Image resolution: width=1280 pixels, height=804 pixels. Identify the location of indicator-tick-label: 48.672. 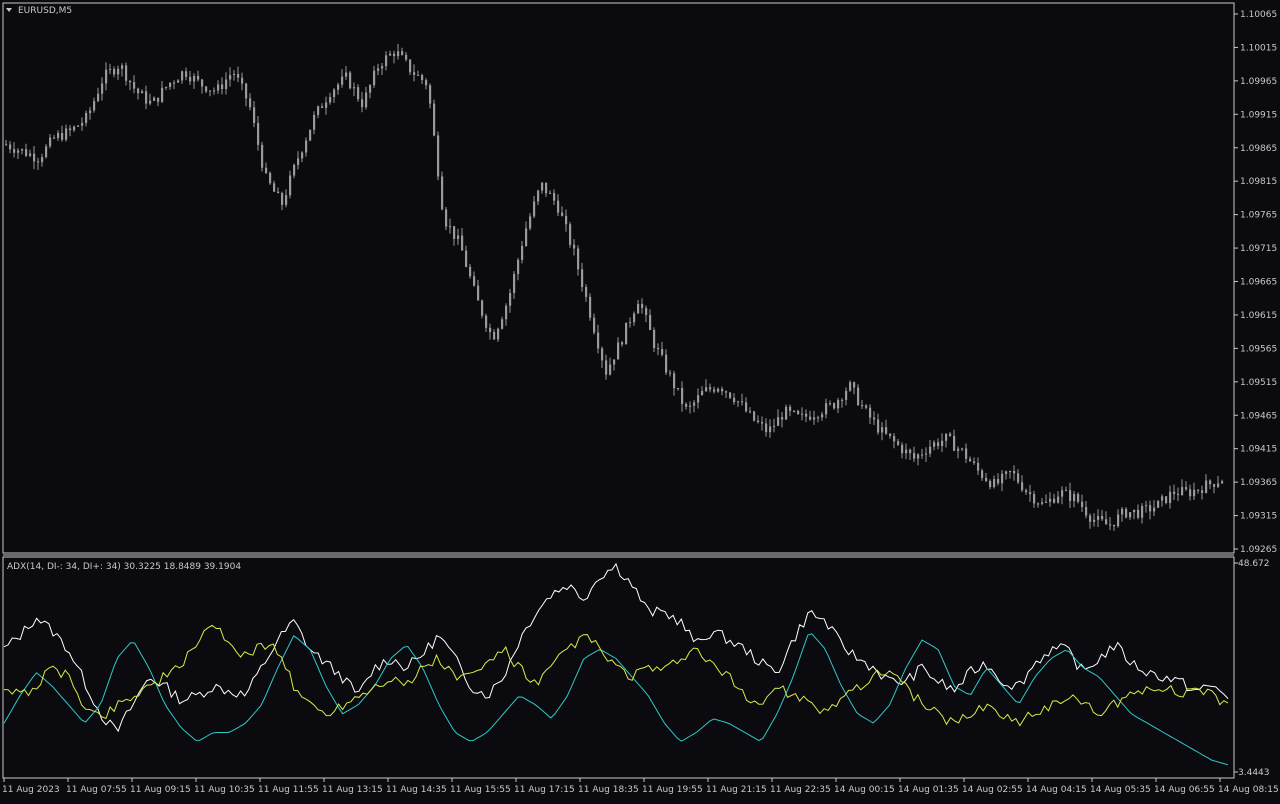
(1254, 564).